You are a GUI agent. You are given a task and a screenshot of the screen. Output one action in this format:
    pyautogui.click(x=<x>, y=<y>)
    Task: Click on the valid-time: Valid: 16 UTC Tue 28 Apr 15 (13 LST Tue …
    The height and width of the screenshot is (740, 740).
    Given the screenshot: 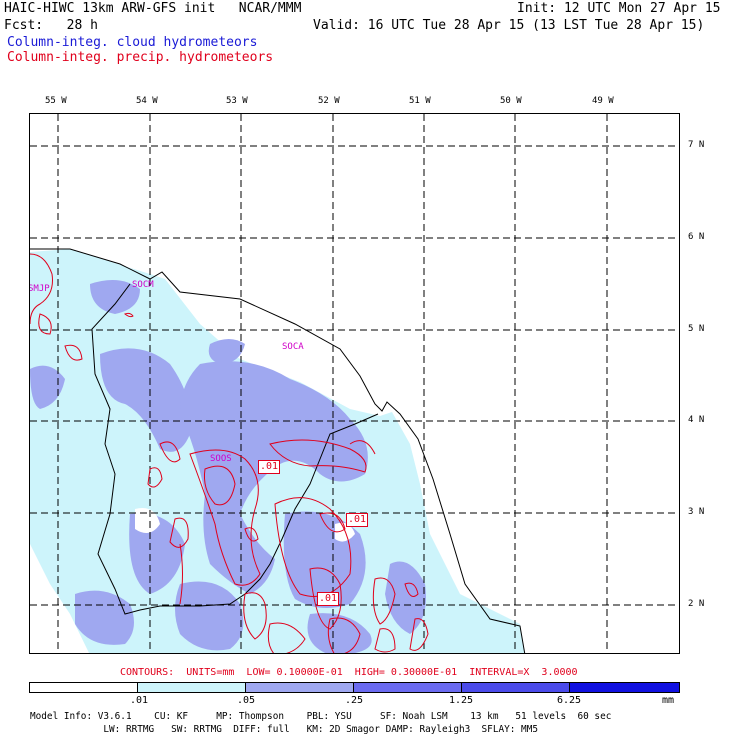 What is the action you would take?
    pyautogui.click(x=509, y=25)
    